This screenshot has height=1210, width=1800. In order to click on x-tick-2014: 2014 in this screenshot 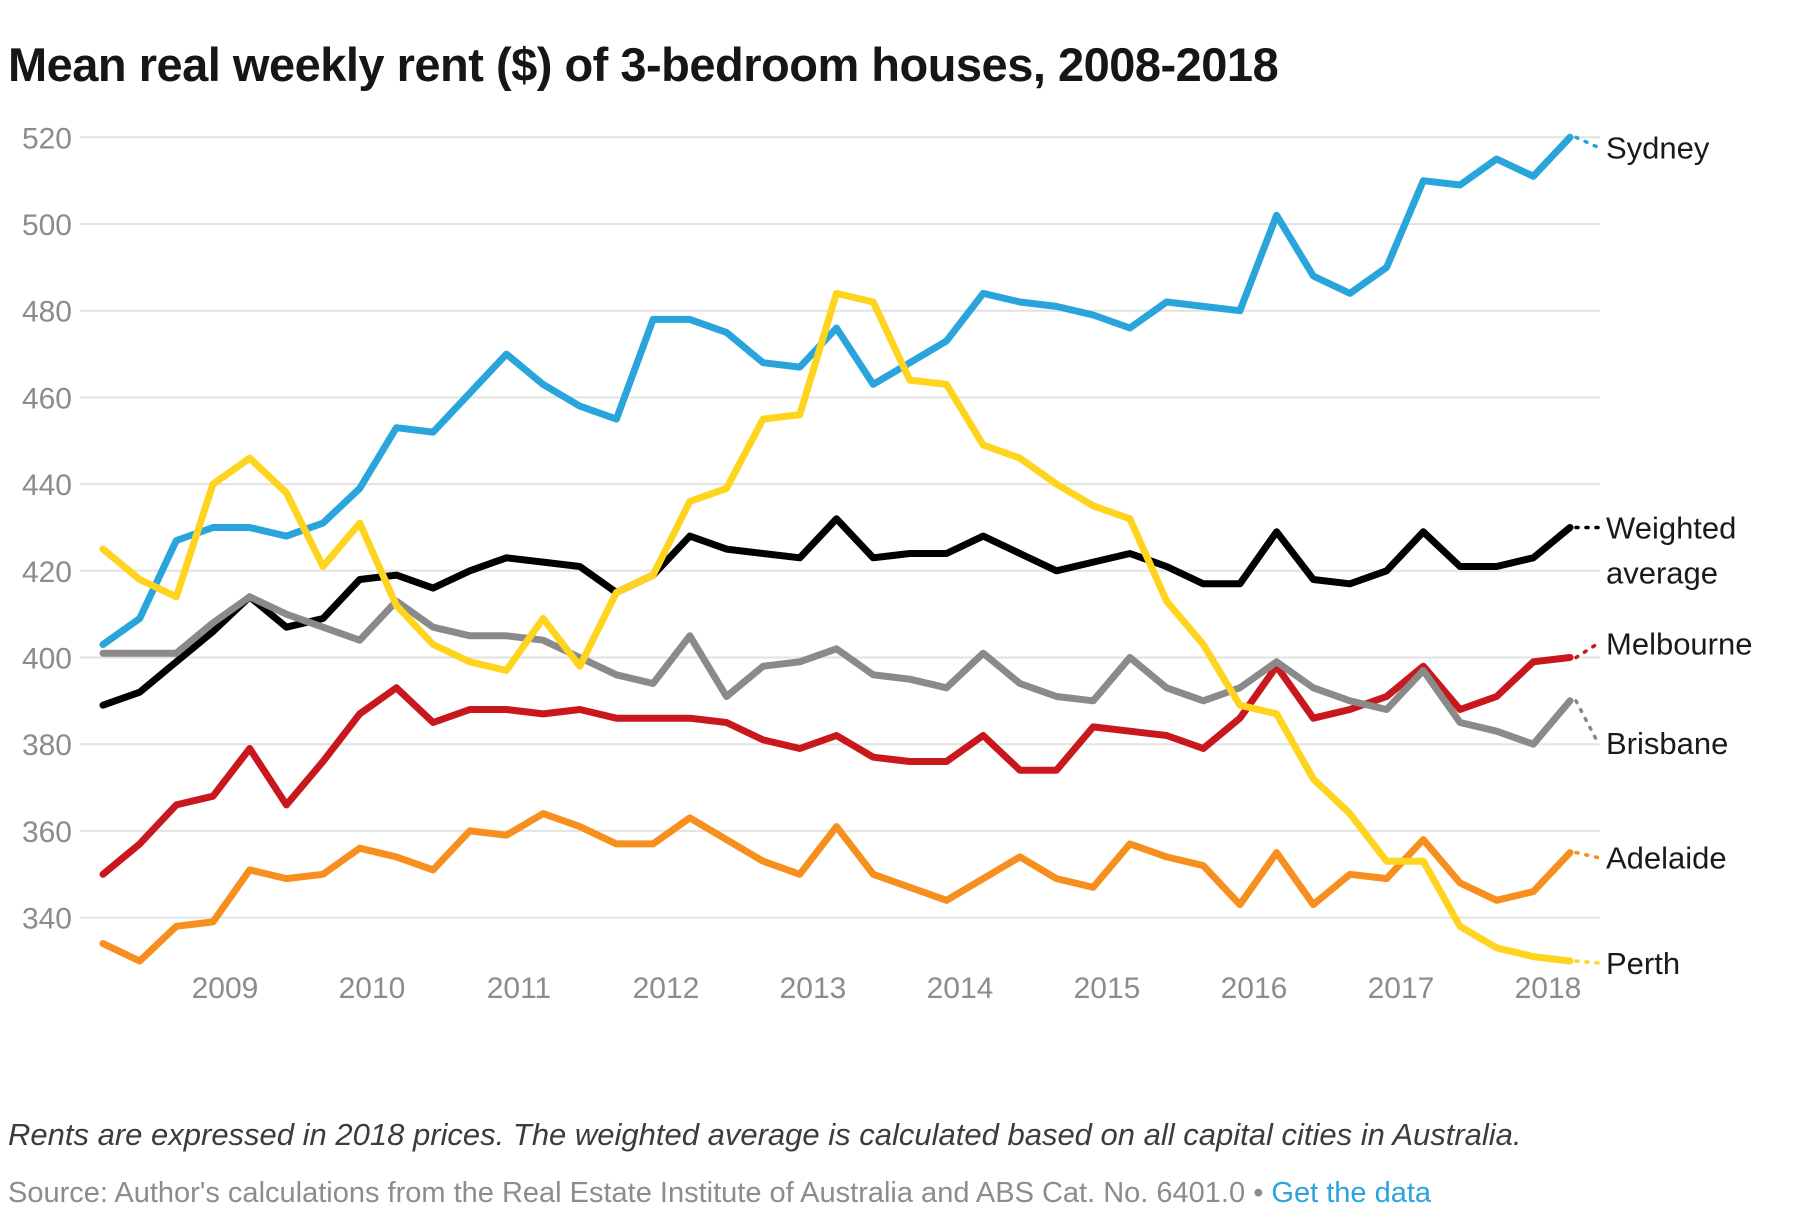, I will do `click(960, 988)`.